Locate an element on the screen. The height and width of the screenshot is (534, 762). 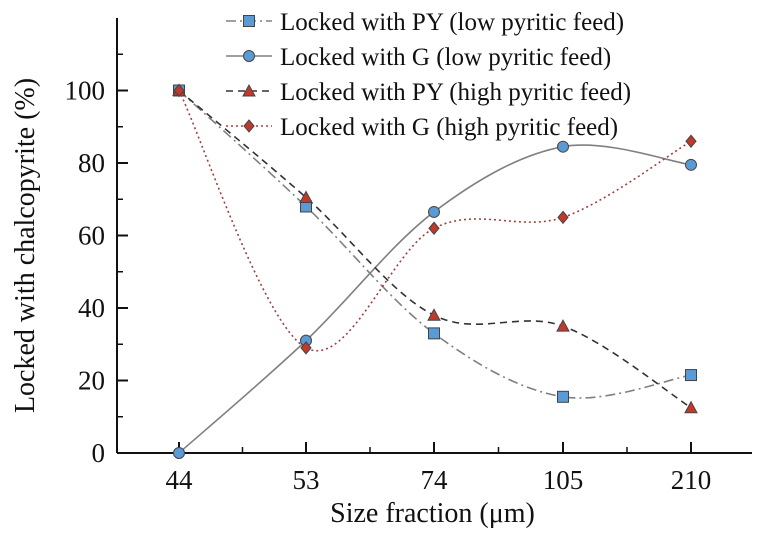
x-tick-label: 44 is located at coordinates (180, 480).